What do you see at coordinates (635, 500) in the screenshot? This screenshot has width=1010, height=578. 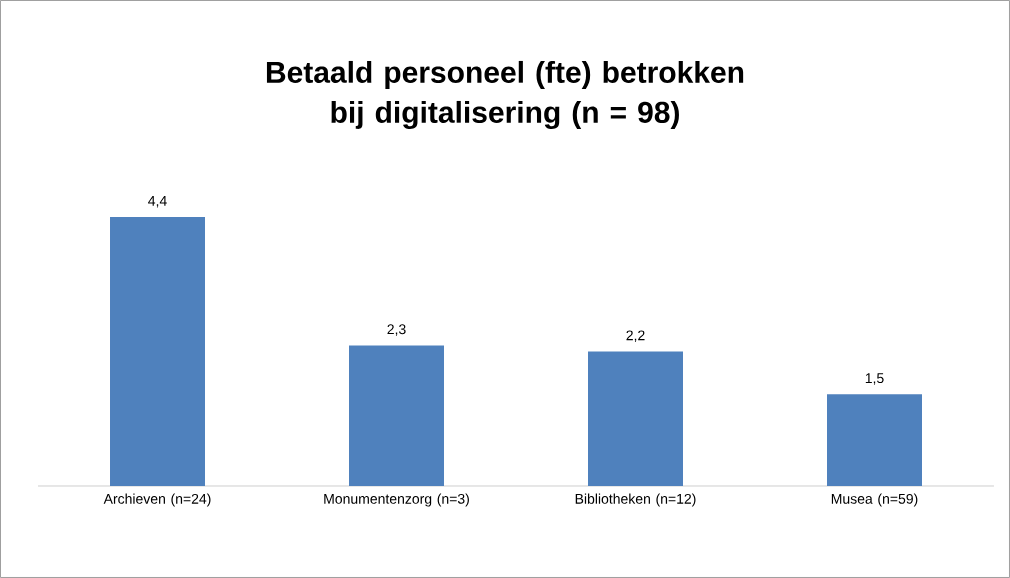 I see `x-tick-label: Bibliotheken (n=12)` at bounding box center [635, 500].